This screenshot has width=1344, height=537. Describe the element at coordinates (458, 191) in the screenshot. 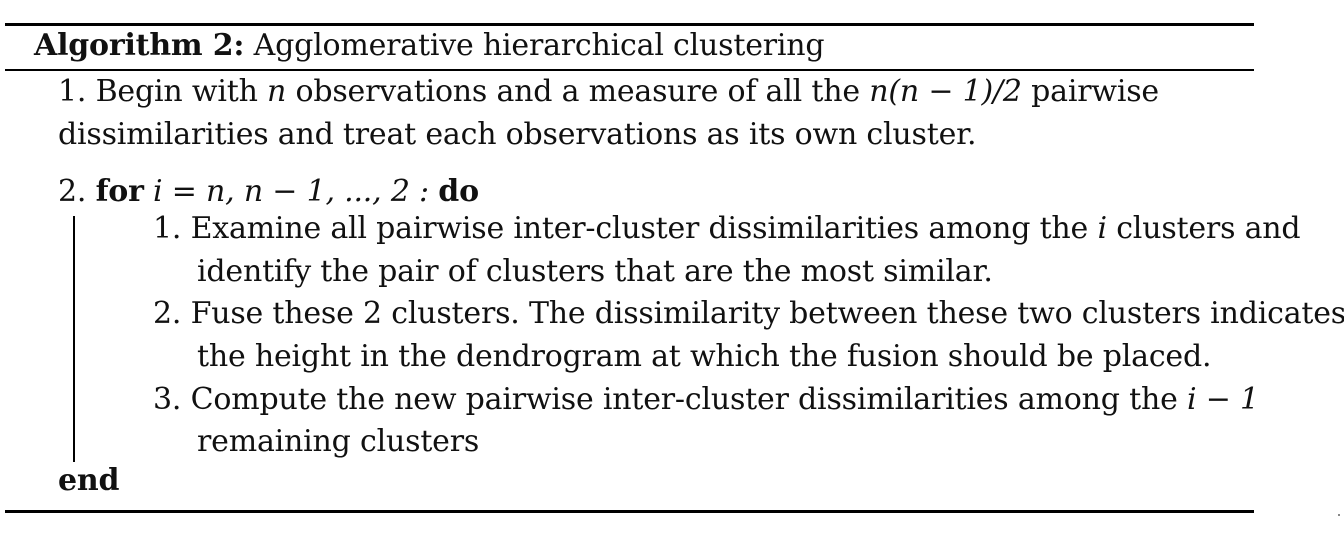

I see `do-keyword: do` at that location.